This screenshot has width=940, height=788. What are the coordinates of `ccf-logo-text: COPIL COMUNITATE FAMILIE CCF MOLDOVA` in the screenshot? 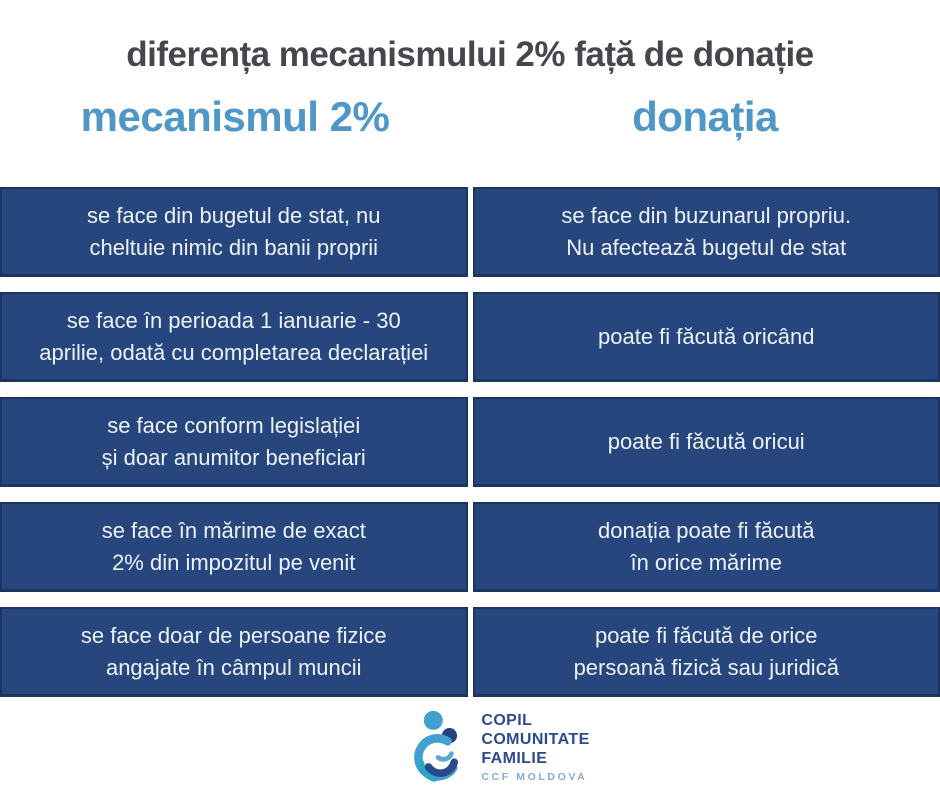 It's located at (535, 747).